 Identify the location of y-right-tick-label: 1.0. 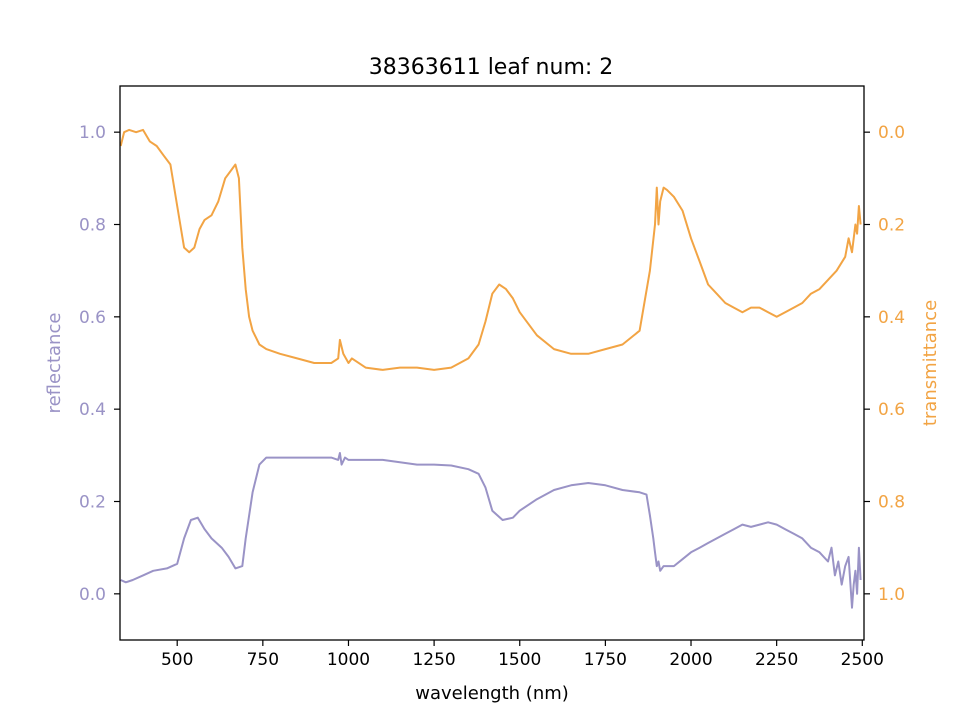
(891, 595).